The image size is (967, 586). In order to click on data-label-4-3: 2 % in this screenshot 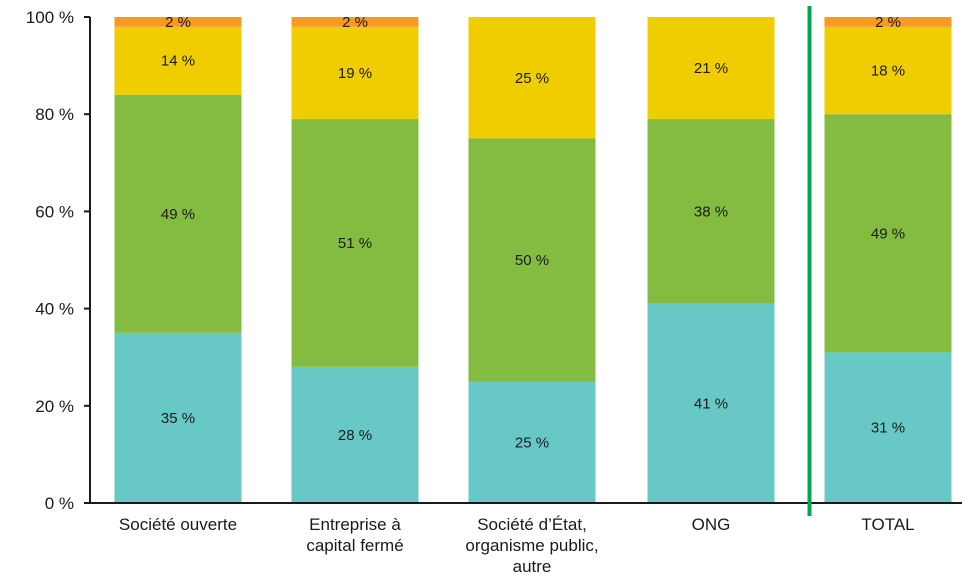, I will do `click(888, 22)`.